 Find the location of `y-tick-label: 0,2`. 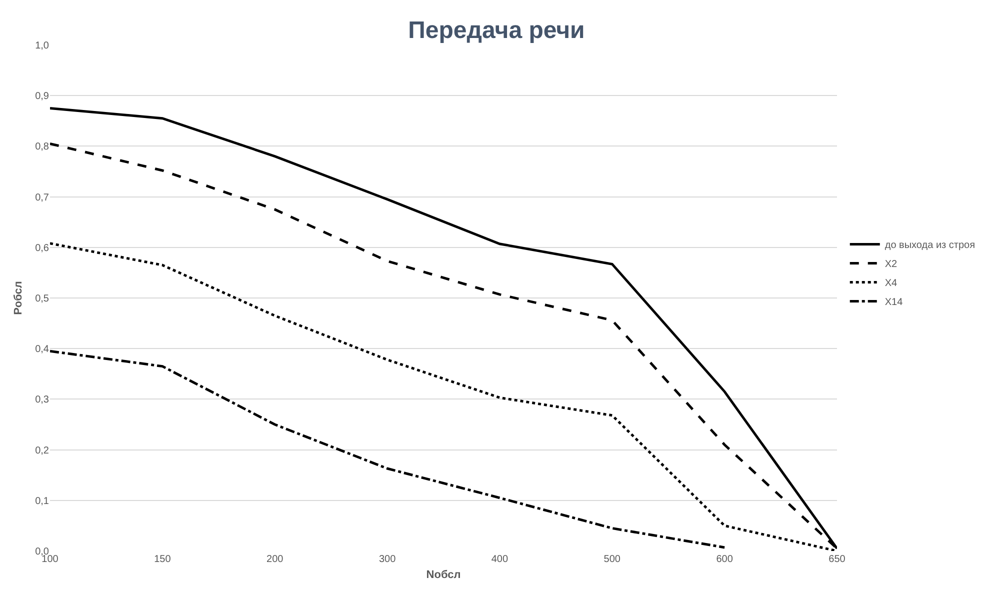

y-tick-label: 0,2 is located at coordinates (42, 450).